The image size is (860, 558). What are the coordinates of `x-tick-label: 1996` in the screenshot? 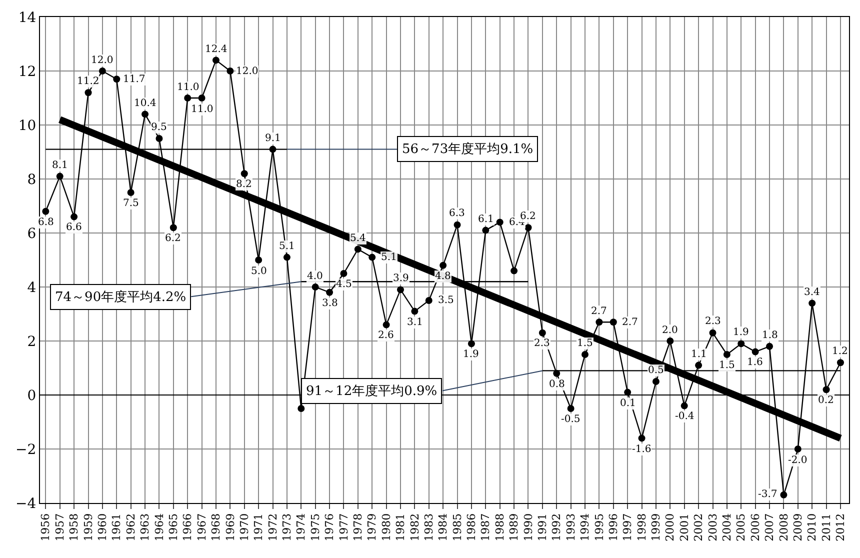 It's located at (613, 527).